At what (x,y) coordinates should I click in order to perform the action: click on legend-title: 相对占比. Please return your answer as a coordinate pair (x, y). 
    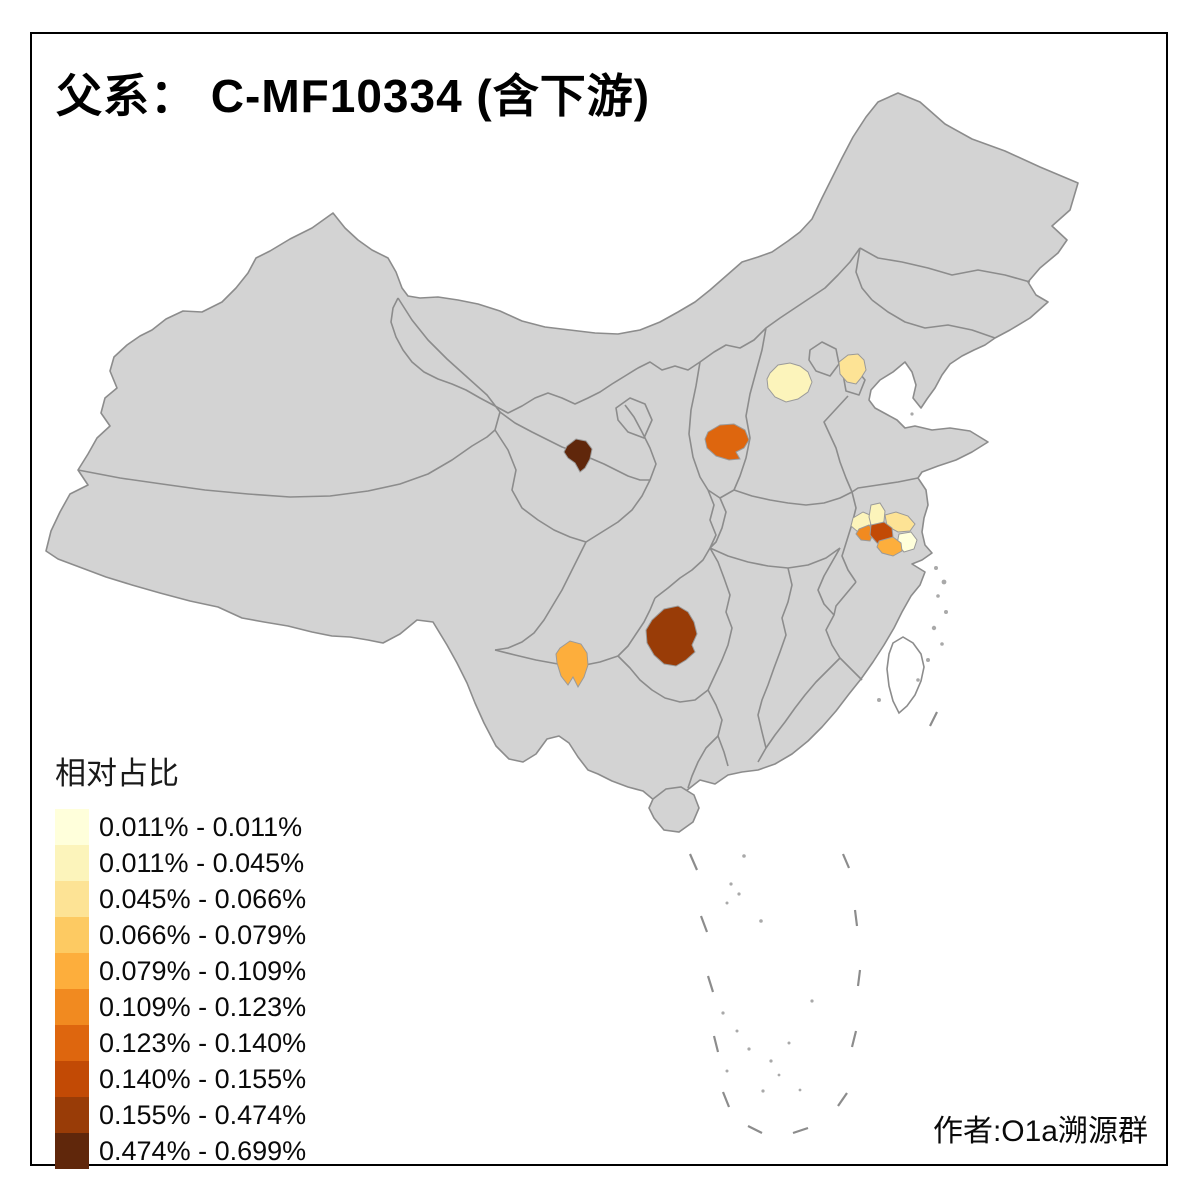
    Looking at the image, I should click on (117, 773).